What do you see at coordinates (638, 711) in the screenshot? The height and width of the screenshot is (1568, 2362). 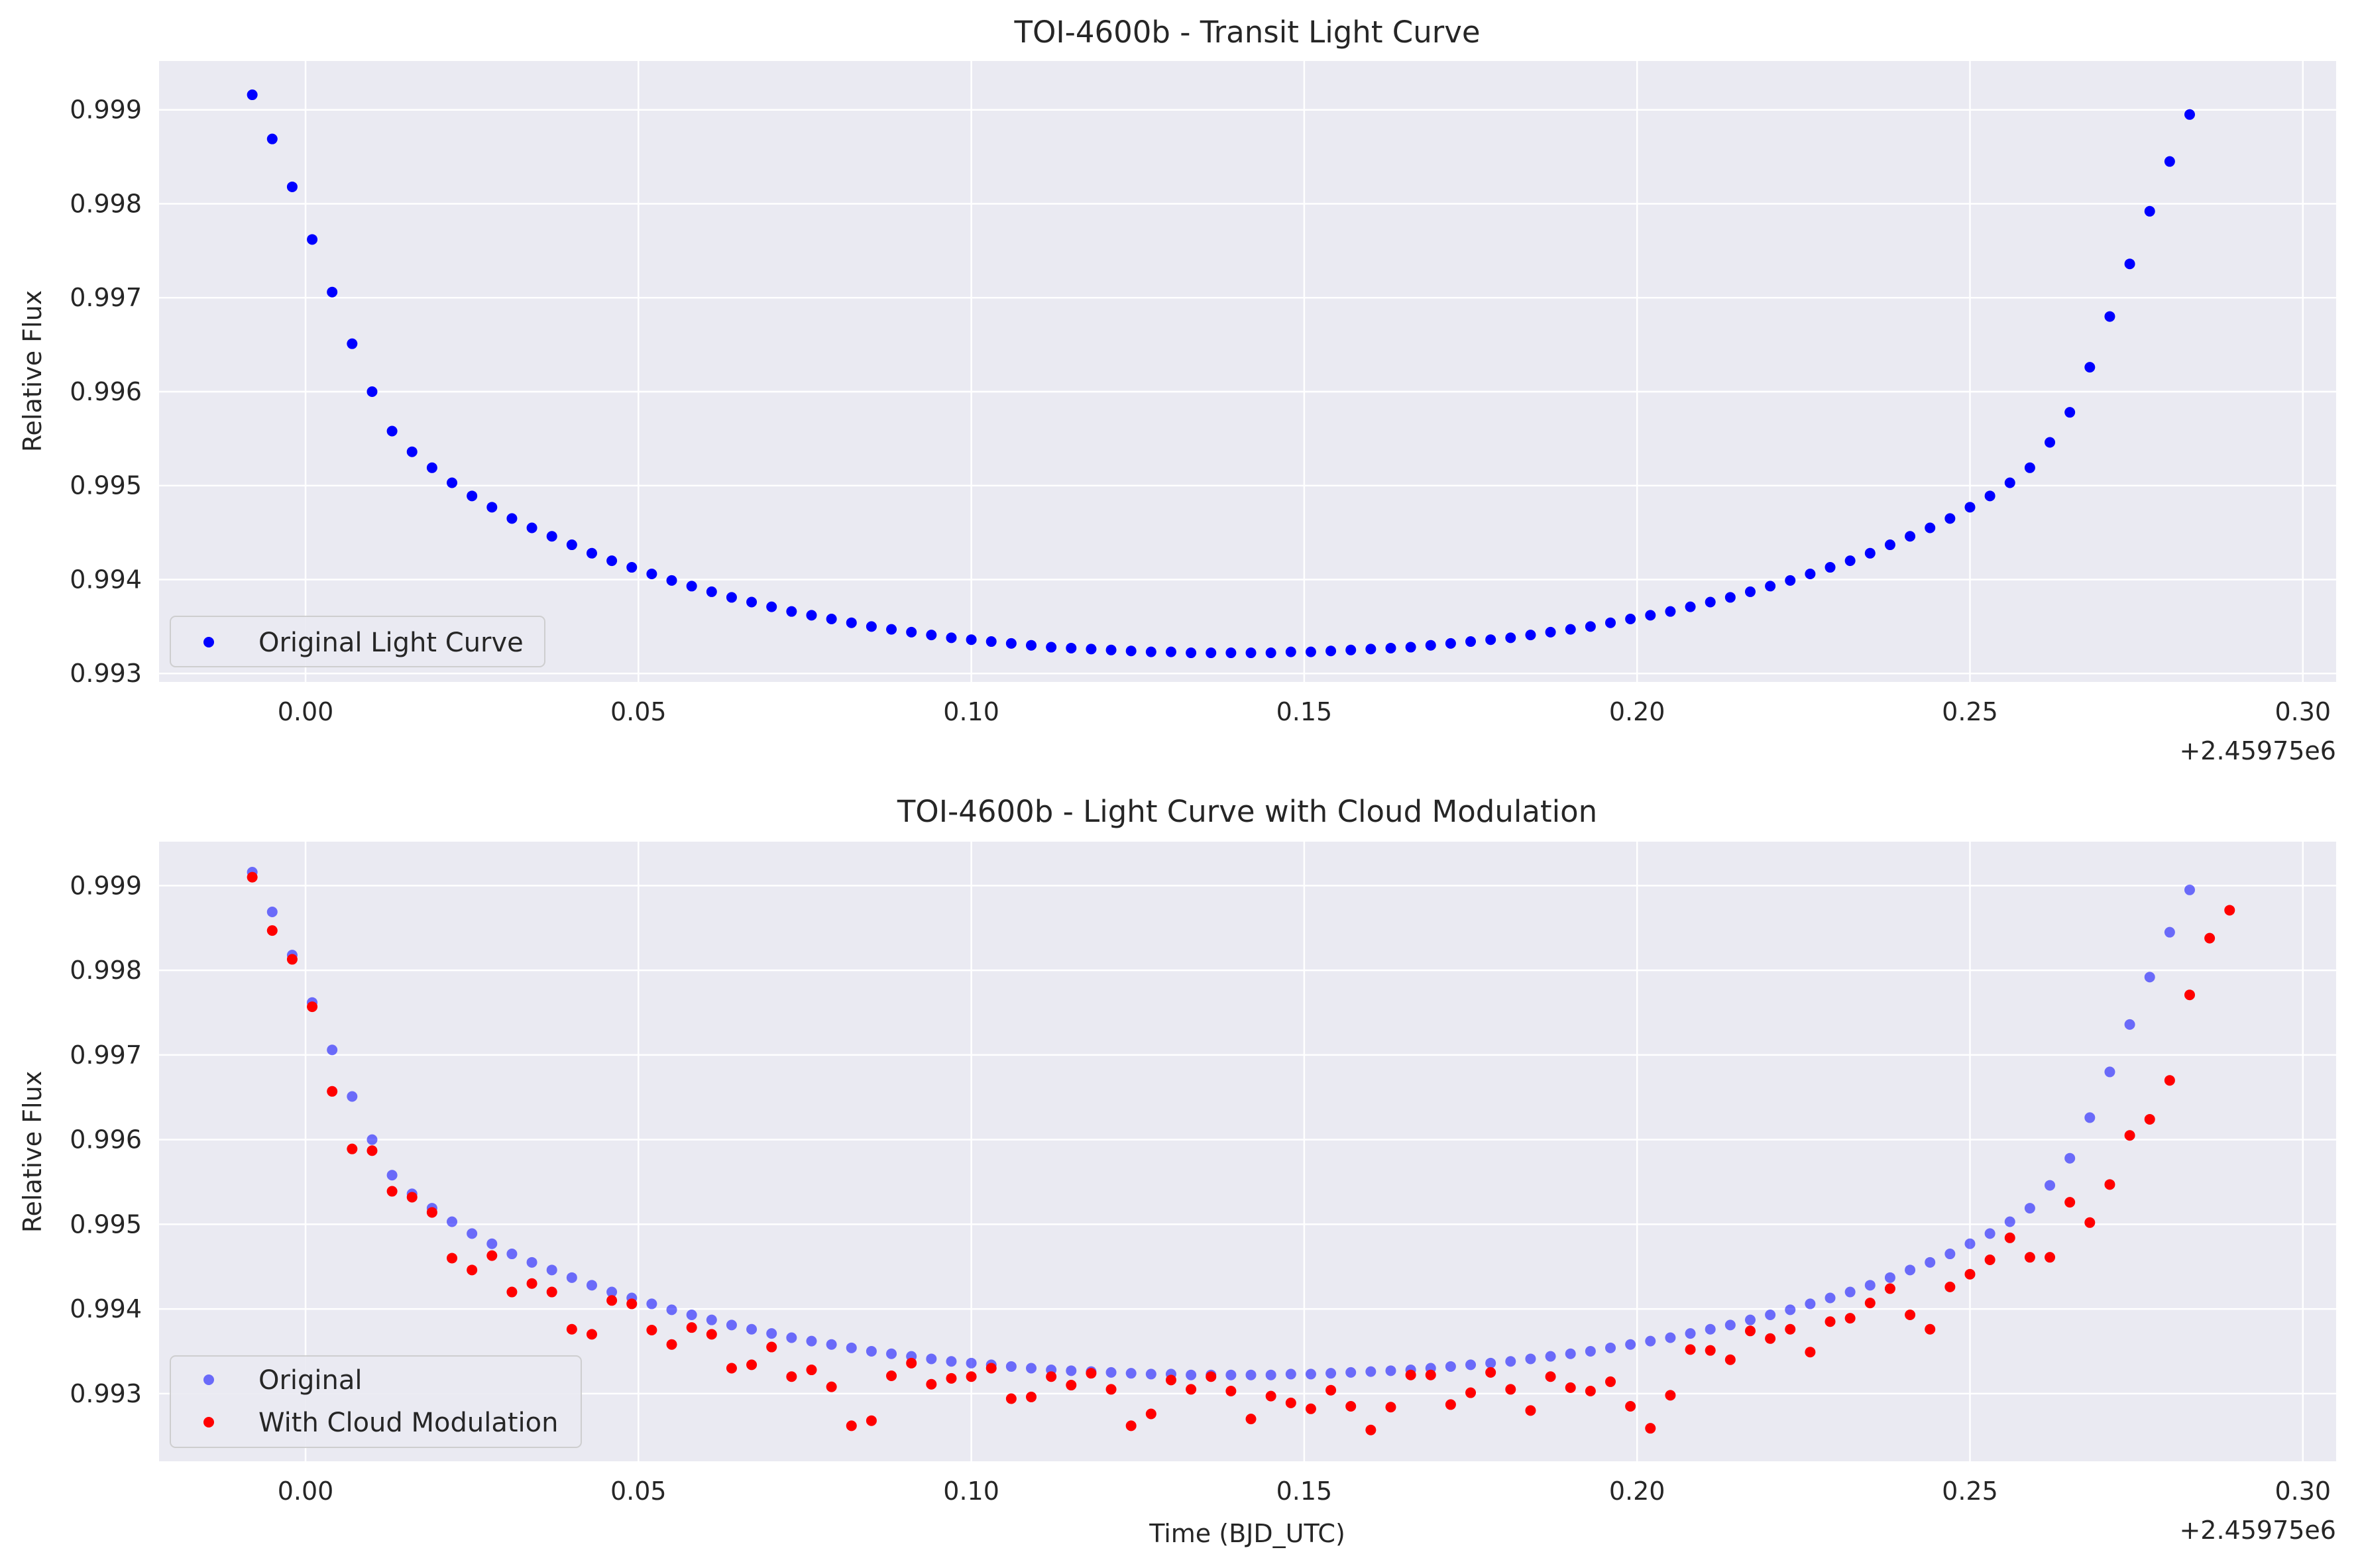 I see `x-tick-label: 0.05` at bounding box center [638, 711].